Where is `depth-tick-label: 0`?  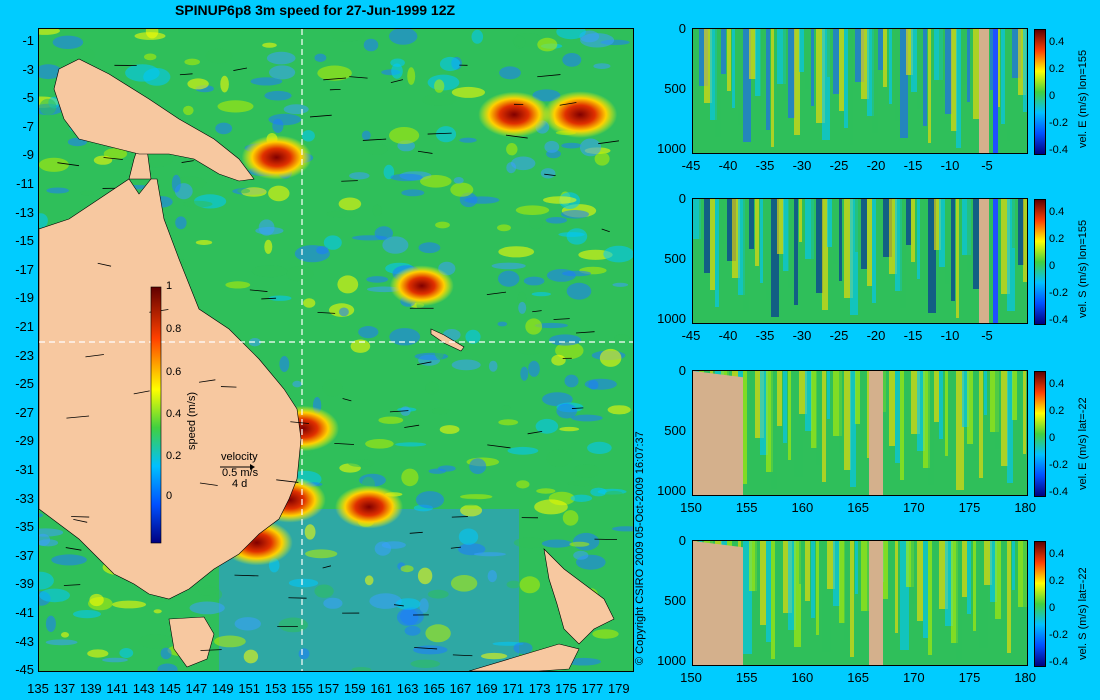
depth-tick-label: 0 is located at coordinates (682, 540).